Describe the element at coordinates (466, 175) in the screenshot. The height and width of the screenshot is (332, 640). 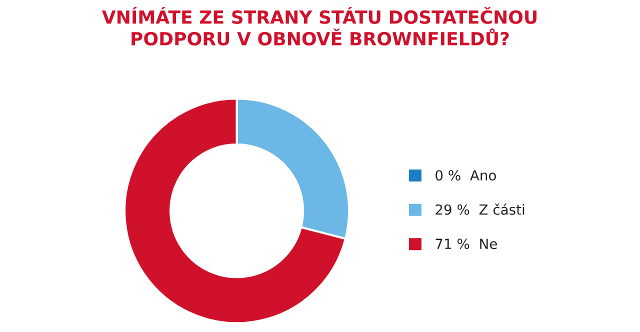
I see `legend-label: 0 % Ano` at that location.